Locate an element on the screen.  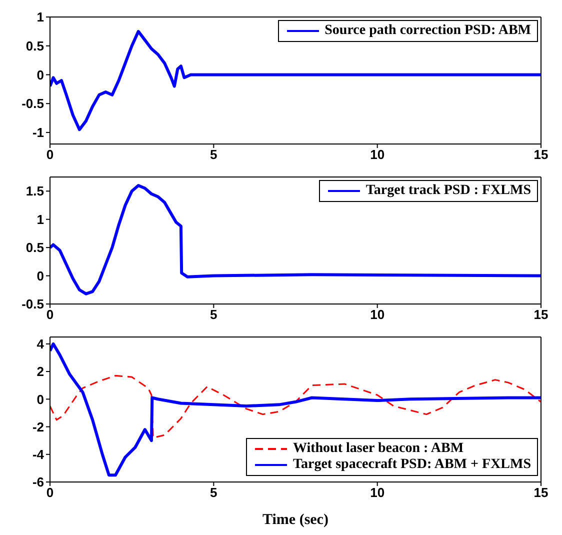
line-series is located at coordinates (295, 406).